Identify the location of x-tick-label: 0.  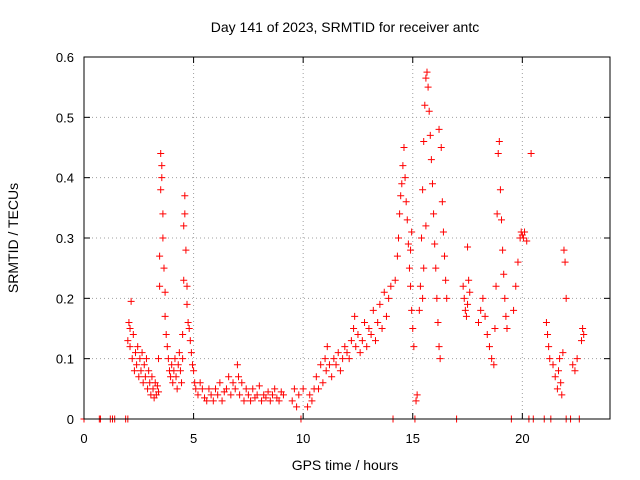
(83, 438).